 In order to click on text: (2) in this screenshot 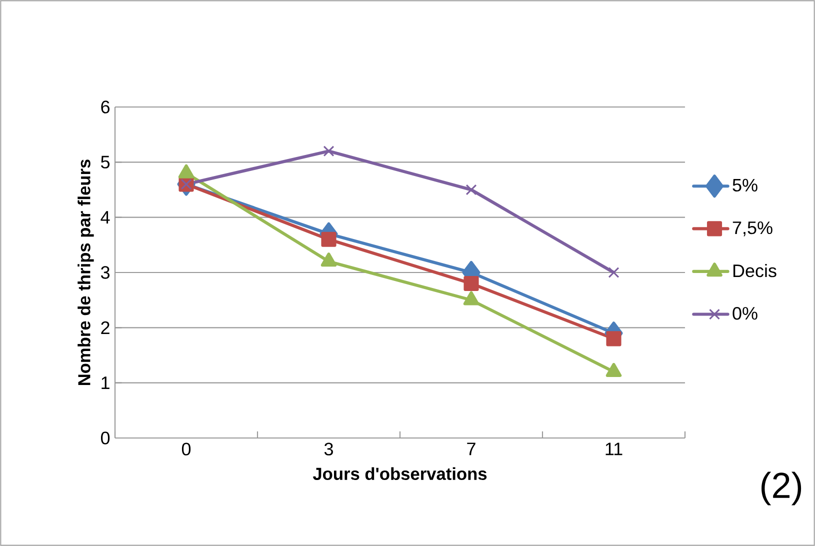, I will do `click(782, 489)`.